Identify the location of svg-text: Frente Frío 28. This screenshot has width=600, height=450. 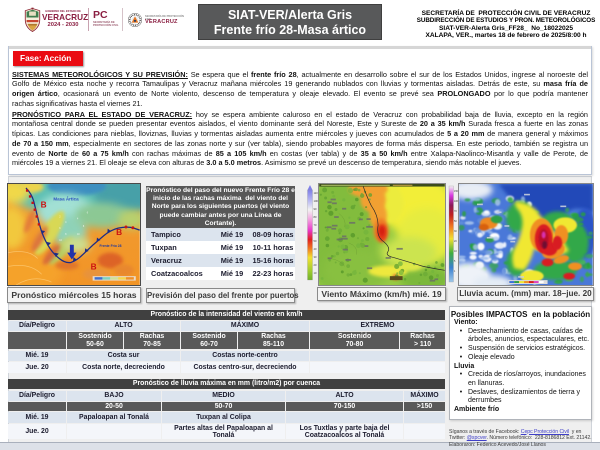
(110, 246).